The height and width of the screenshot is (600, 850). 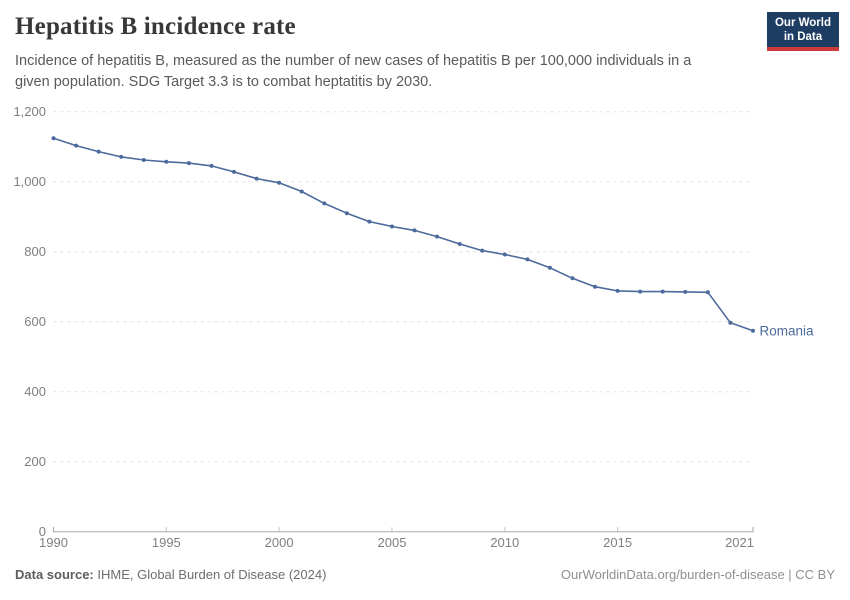 What do you see at coordinates (392, 542) in the screenshot?
I see `x-tick-label: 2005` at bounding box center [392, 542].